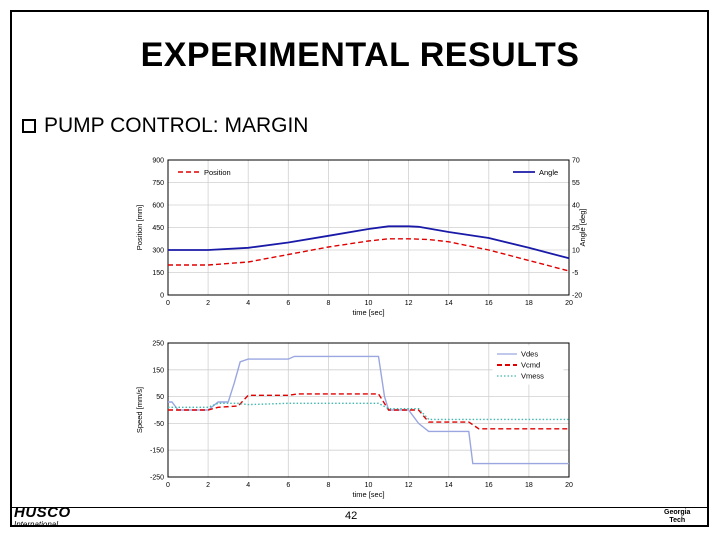 Image resolution: width=720 pixels, height=540 pixels. Describe the element at coordinates (368, 410) in the screenshot. I see `series-line-vdes` at that location.